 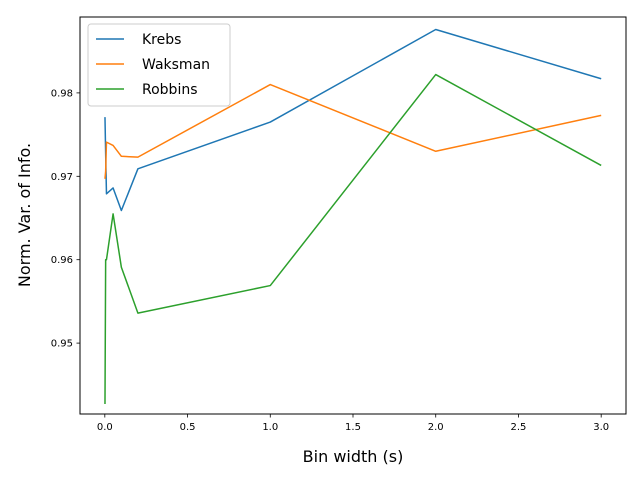 What do you see at coordinates (161, 40) in the screenshot?
I see `legend-label-krebs: Krebs` at bounding box center [161, 40].